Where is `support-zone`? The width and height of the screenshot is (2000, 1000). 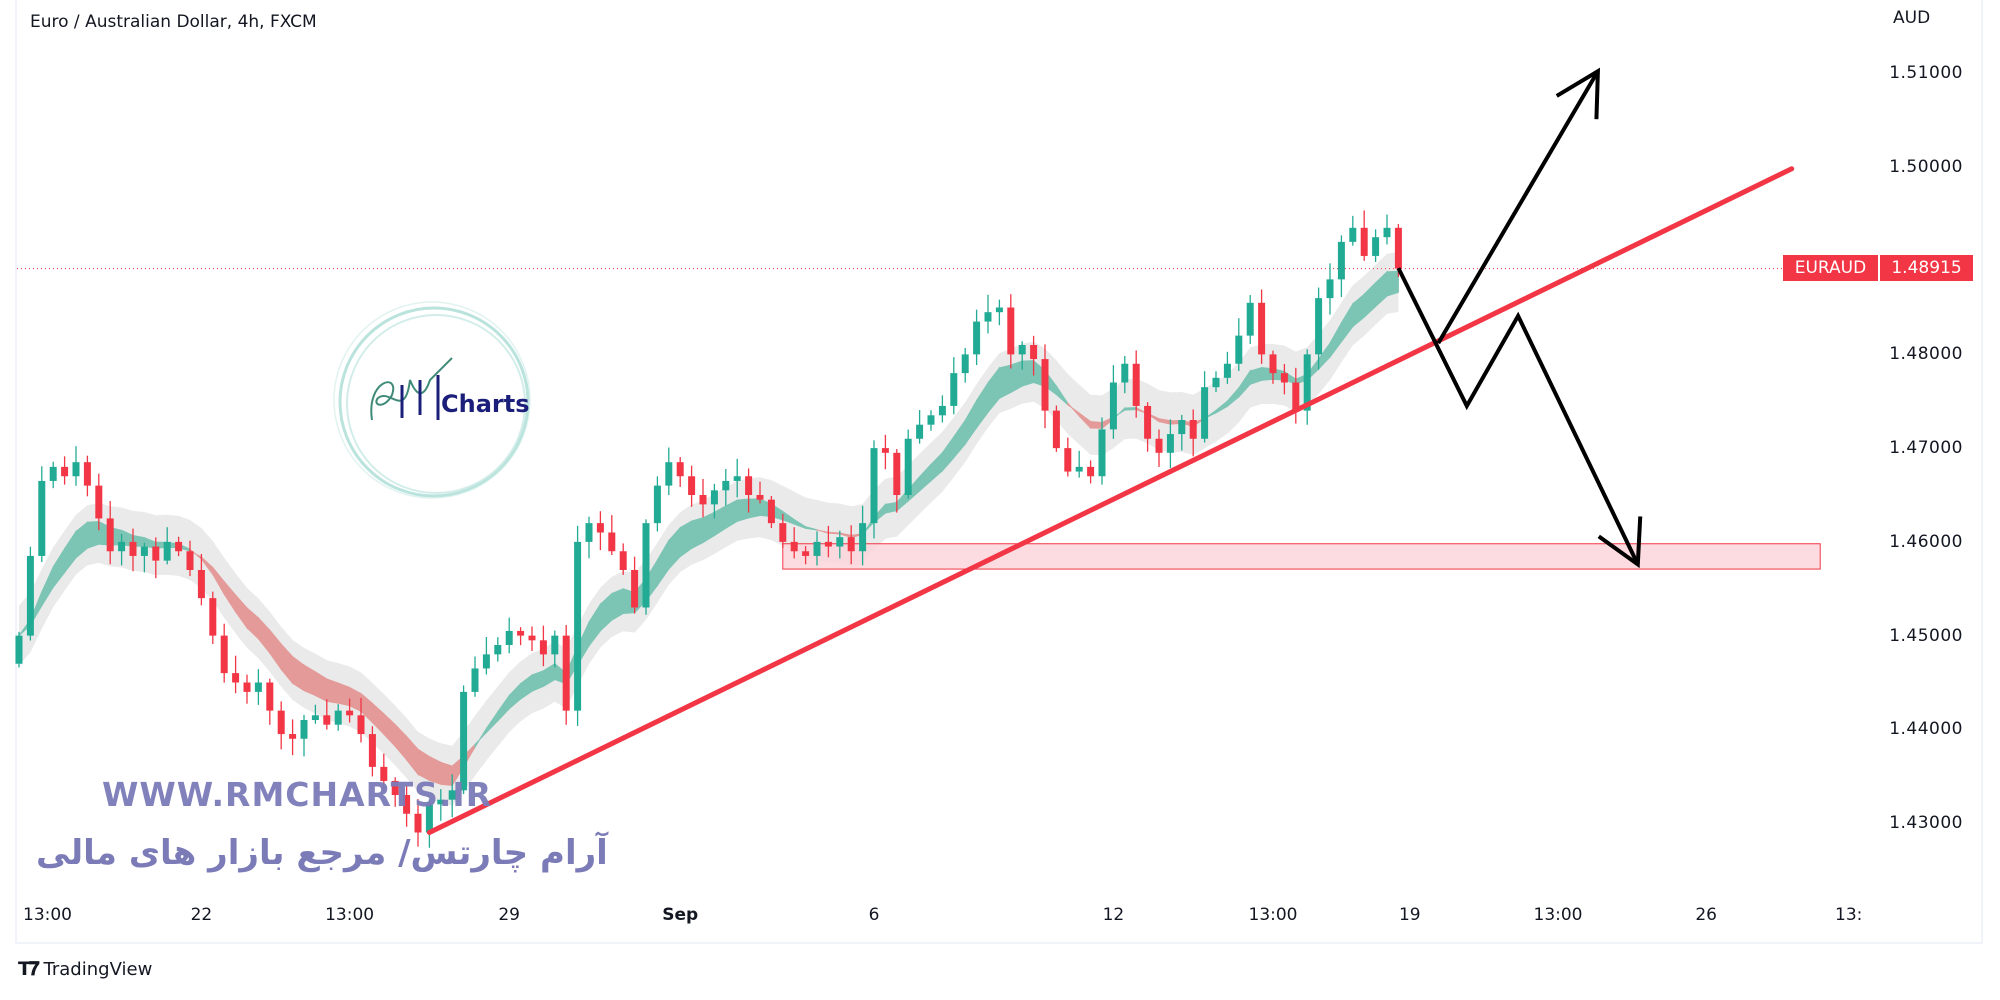
support-zone is located at coordinates (1301, 556).